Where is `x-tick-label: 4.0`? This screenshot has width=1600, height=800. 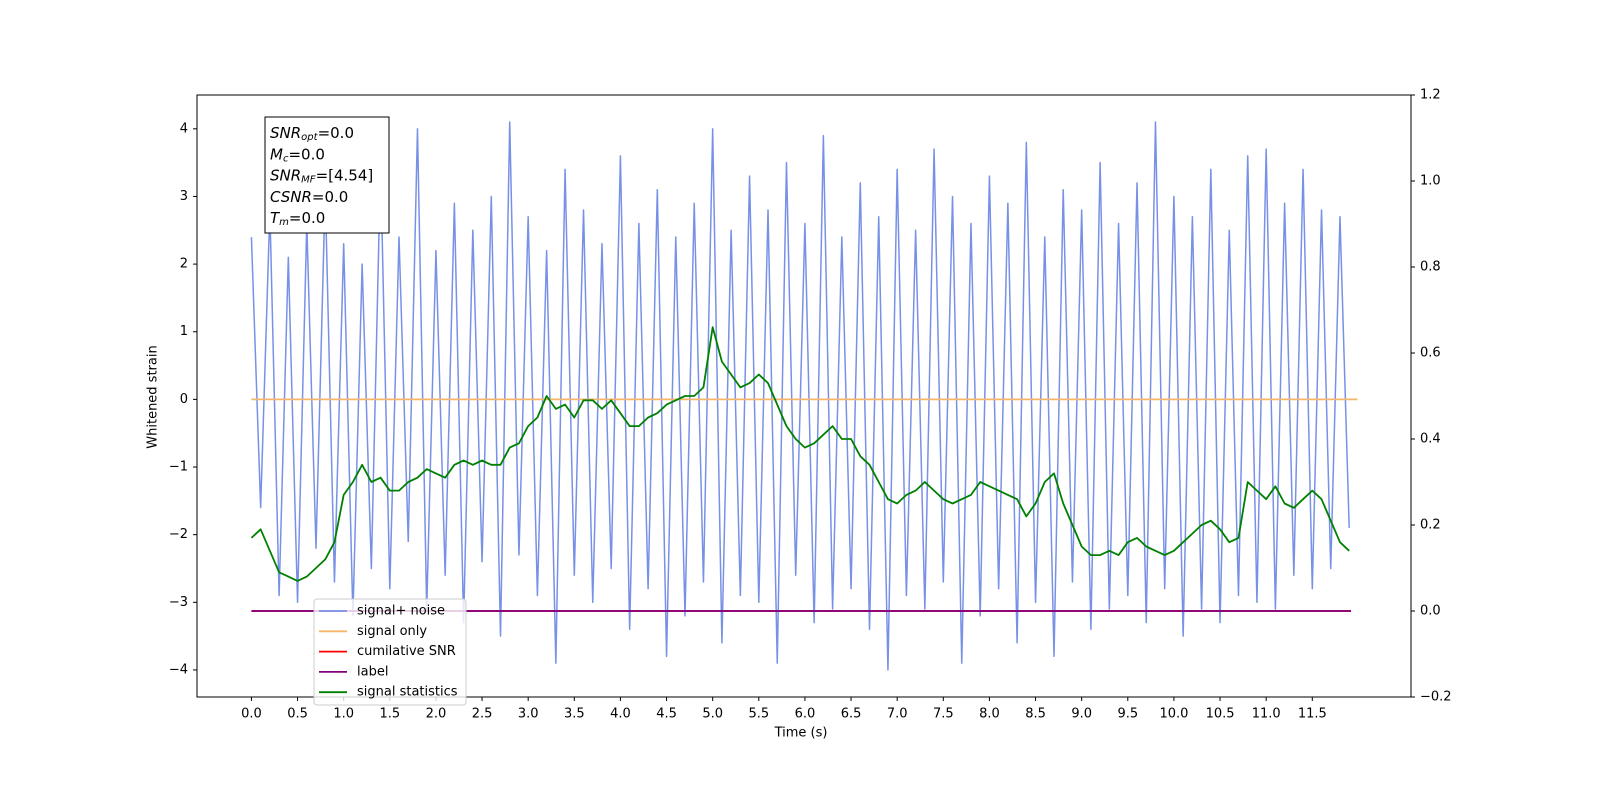 x-tick-label: 4.0 is located at coordinates (620, 714).